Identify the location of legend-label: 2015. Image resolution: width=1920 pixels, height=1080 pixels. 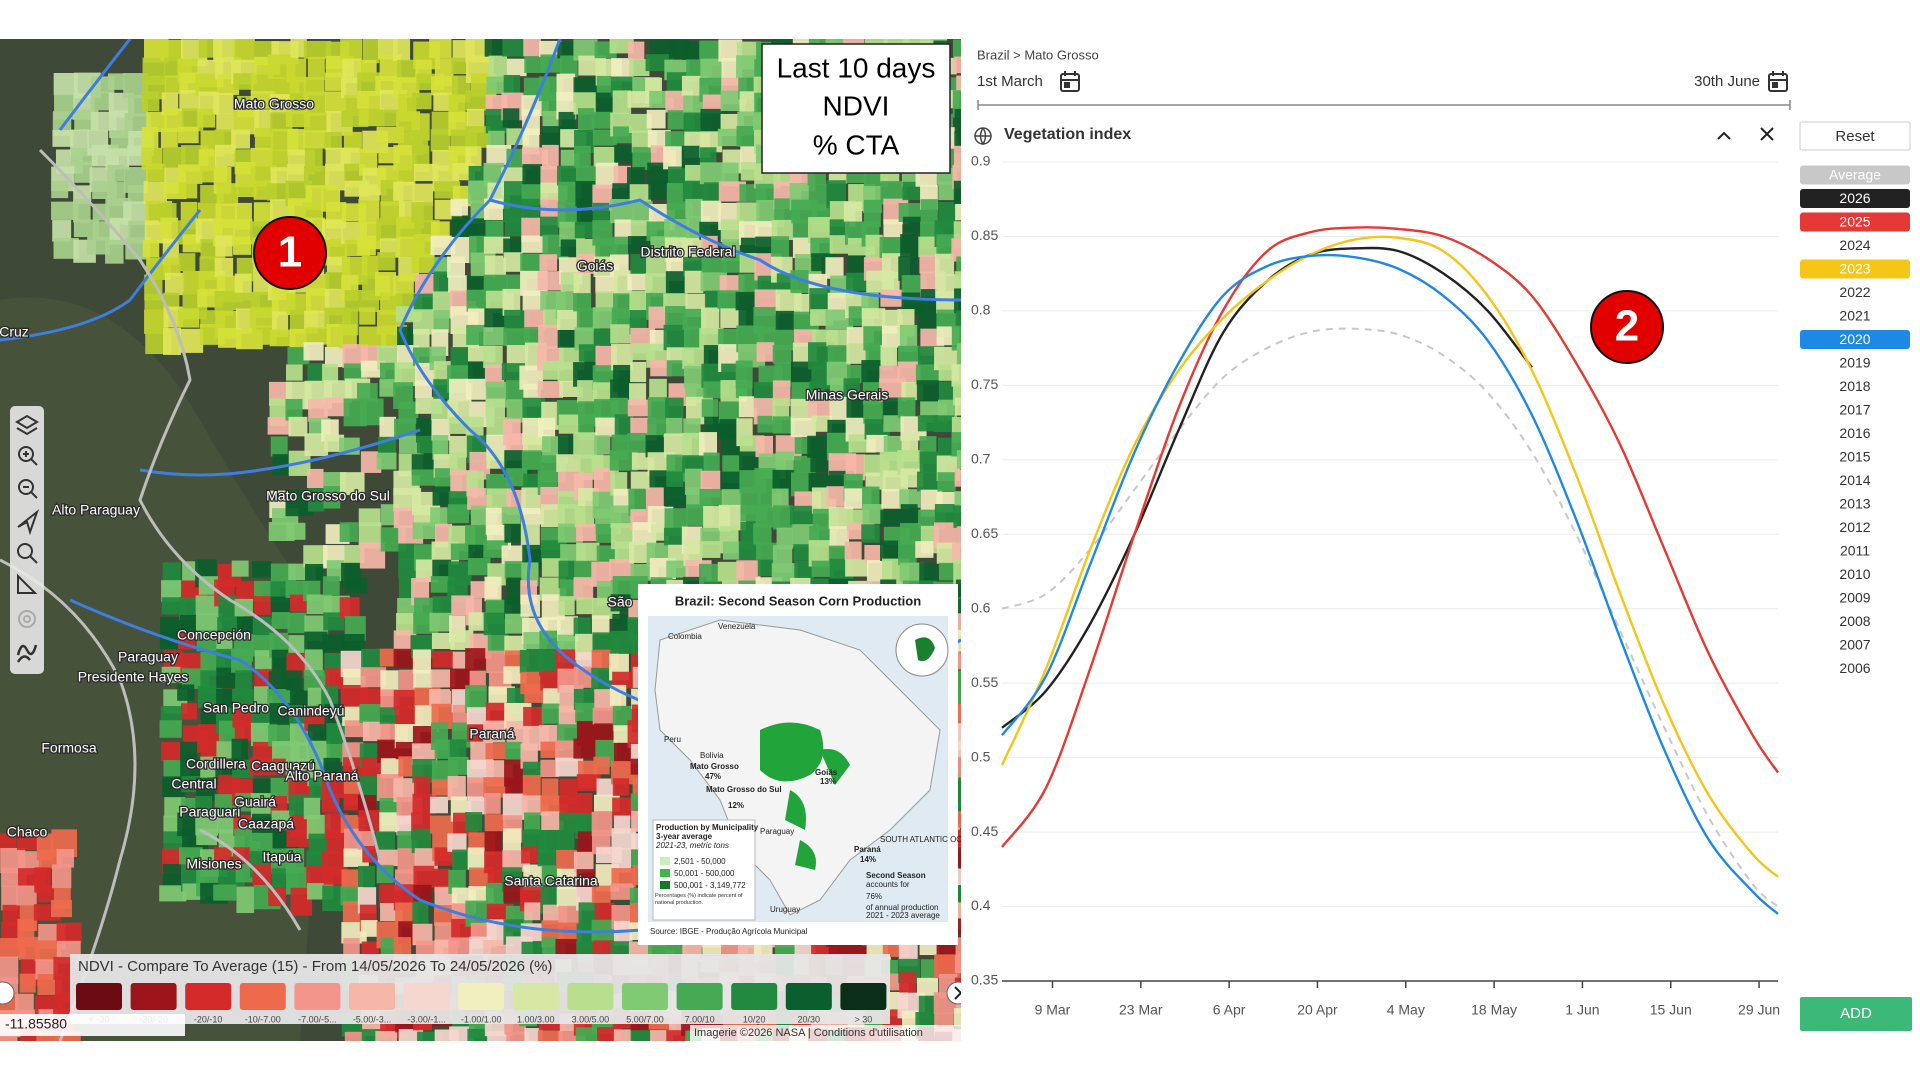
(1854, 457).